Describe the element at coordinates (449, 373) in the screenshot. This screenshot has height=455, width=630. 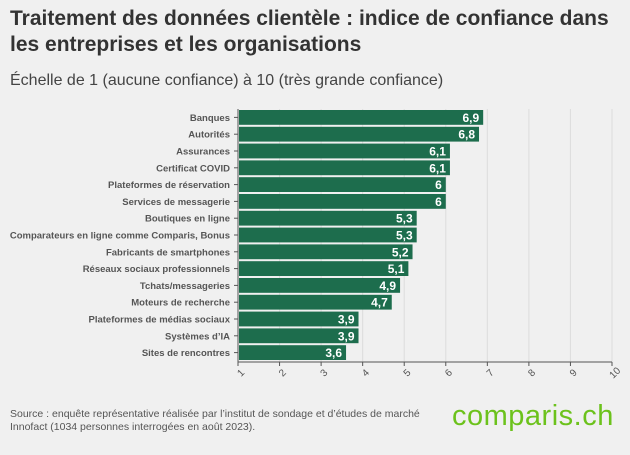
I see `x-tick-label: 6` at that location.